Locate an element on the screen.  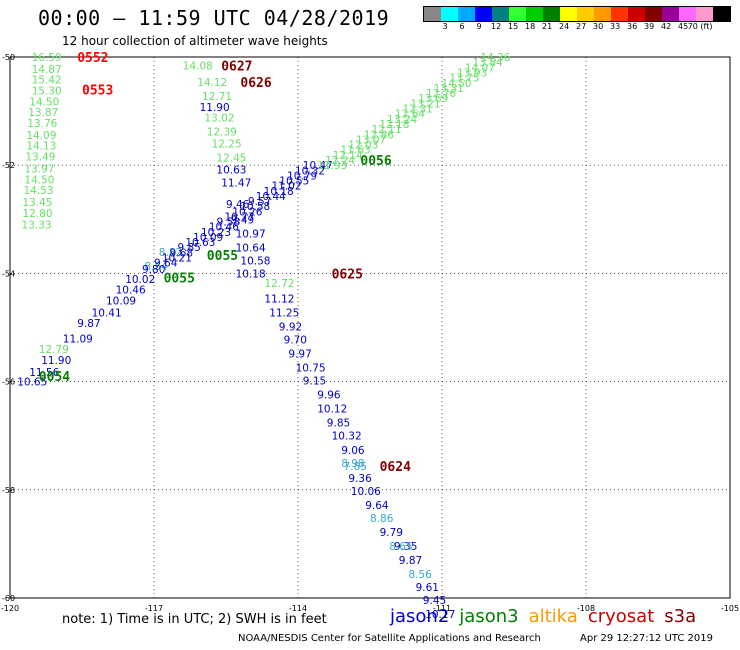
swh-value-label: 16.59 is located at coordinates (47, 58).